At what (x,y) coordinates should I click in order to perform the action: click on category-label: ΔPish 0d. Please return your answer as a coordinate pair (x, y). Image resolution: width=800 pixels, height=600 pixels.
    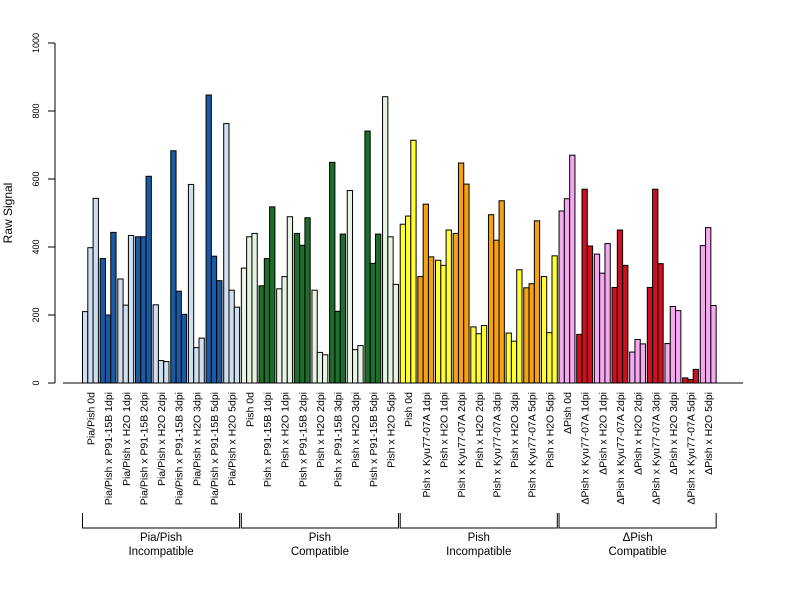
    Looking at the image, I should click on (568, 413).